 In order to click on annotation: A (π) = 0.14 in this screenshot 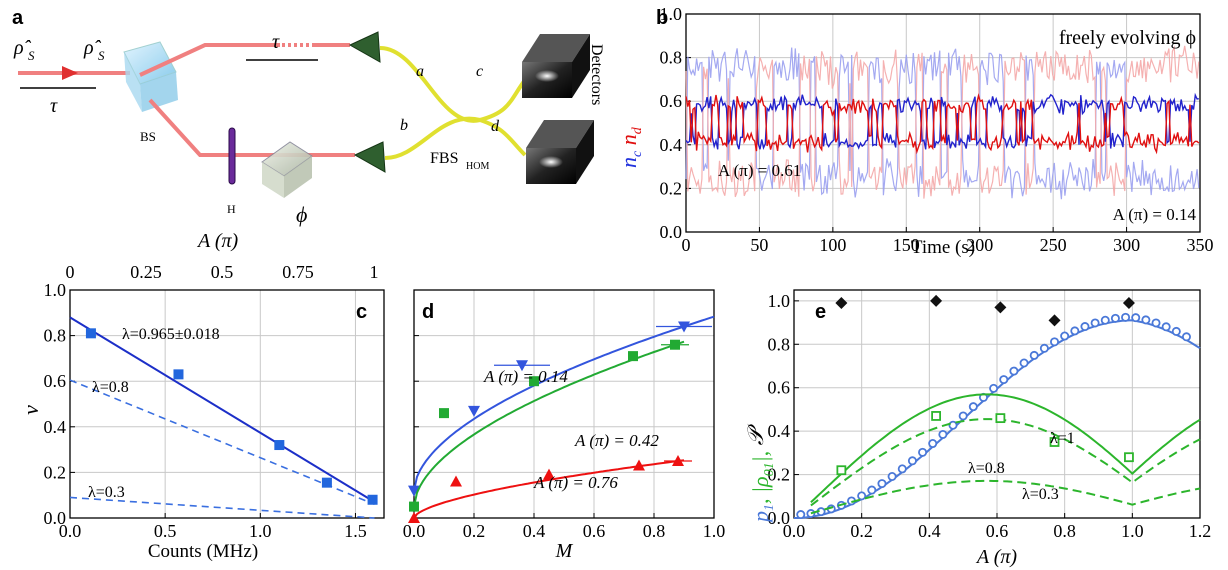, I will do `click(1155, 214)`.